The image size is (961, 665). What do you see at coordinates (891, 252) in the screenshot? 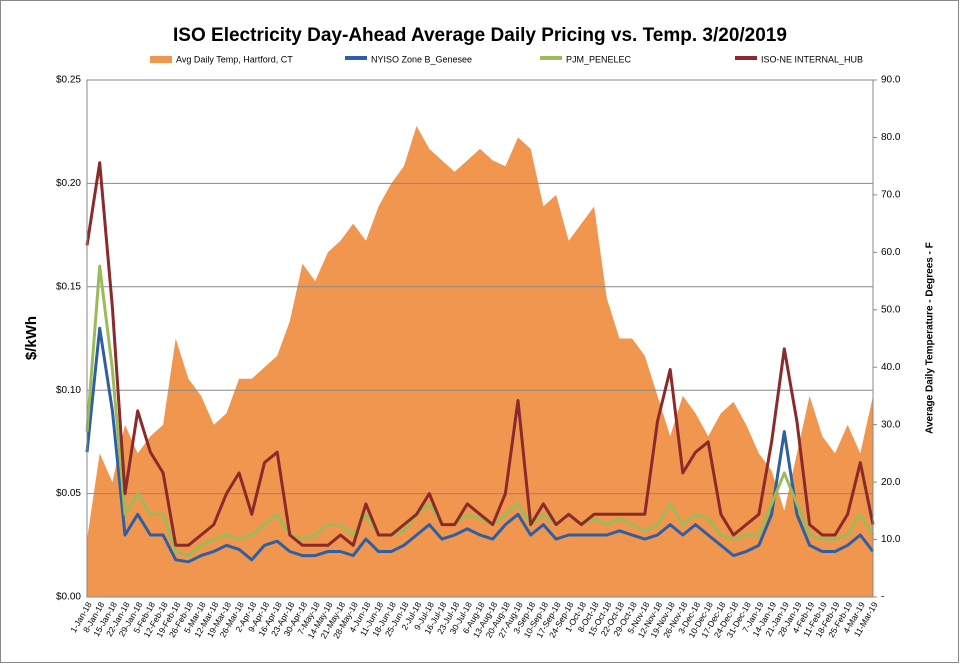
I see `y2-tick-label: 60.0` at bounding box center [891, 252].